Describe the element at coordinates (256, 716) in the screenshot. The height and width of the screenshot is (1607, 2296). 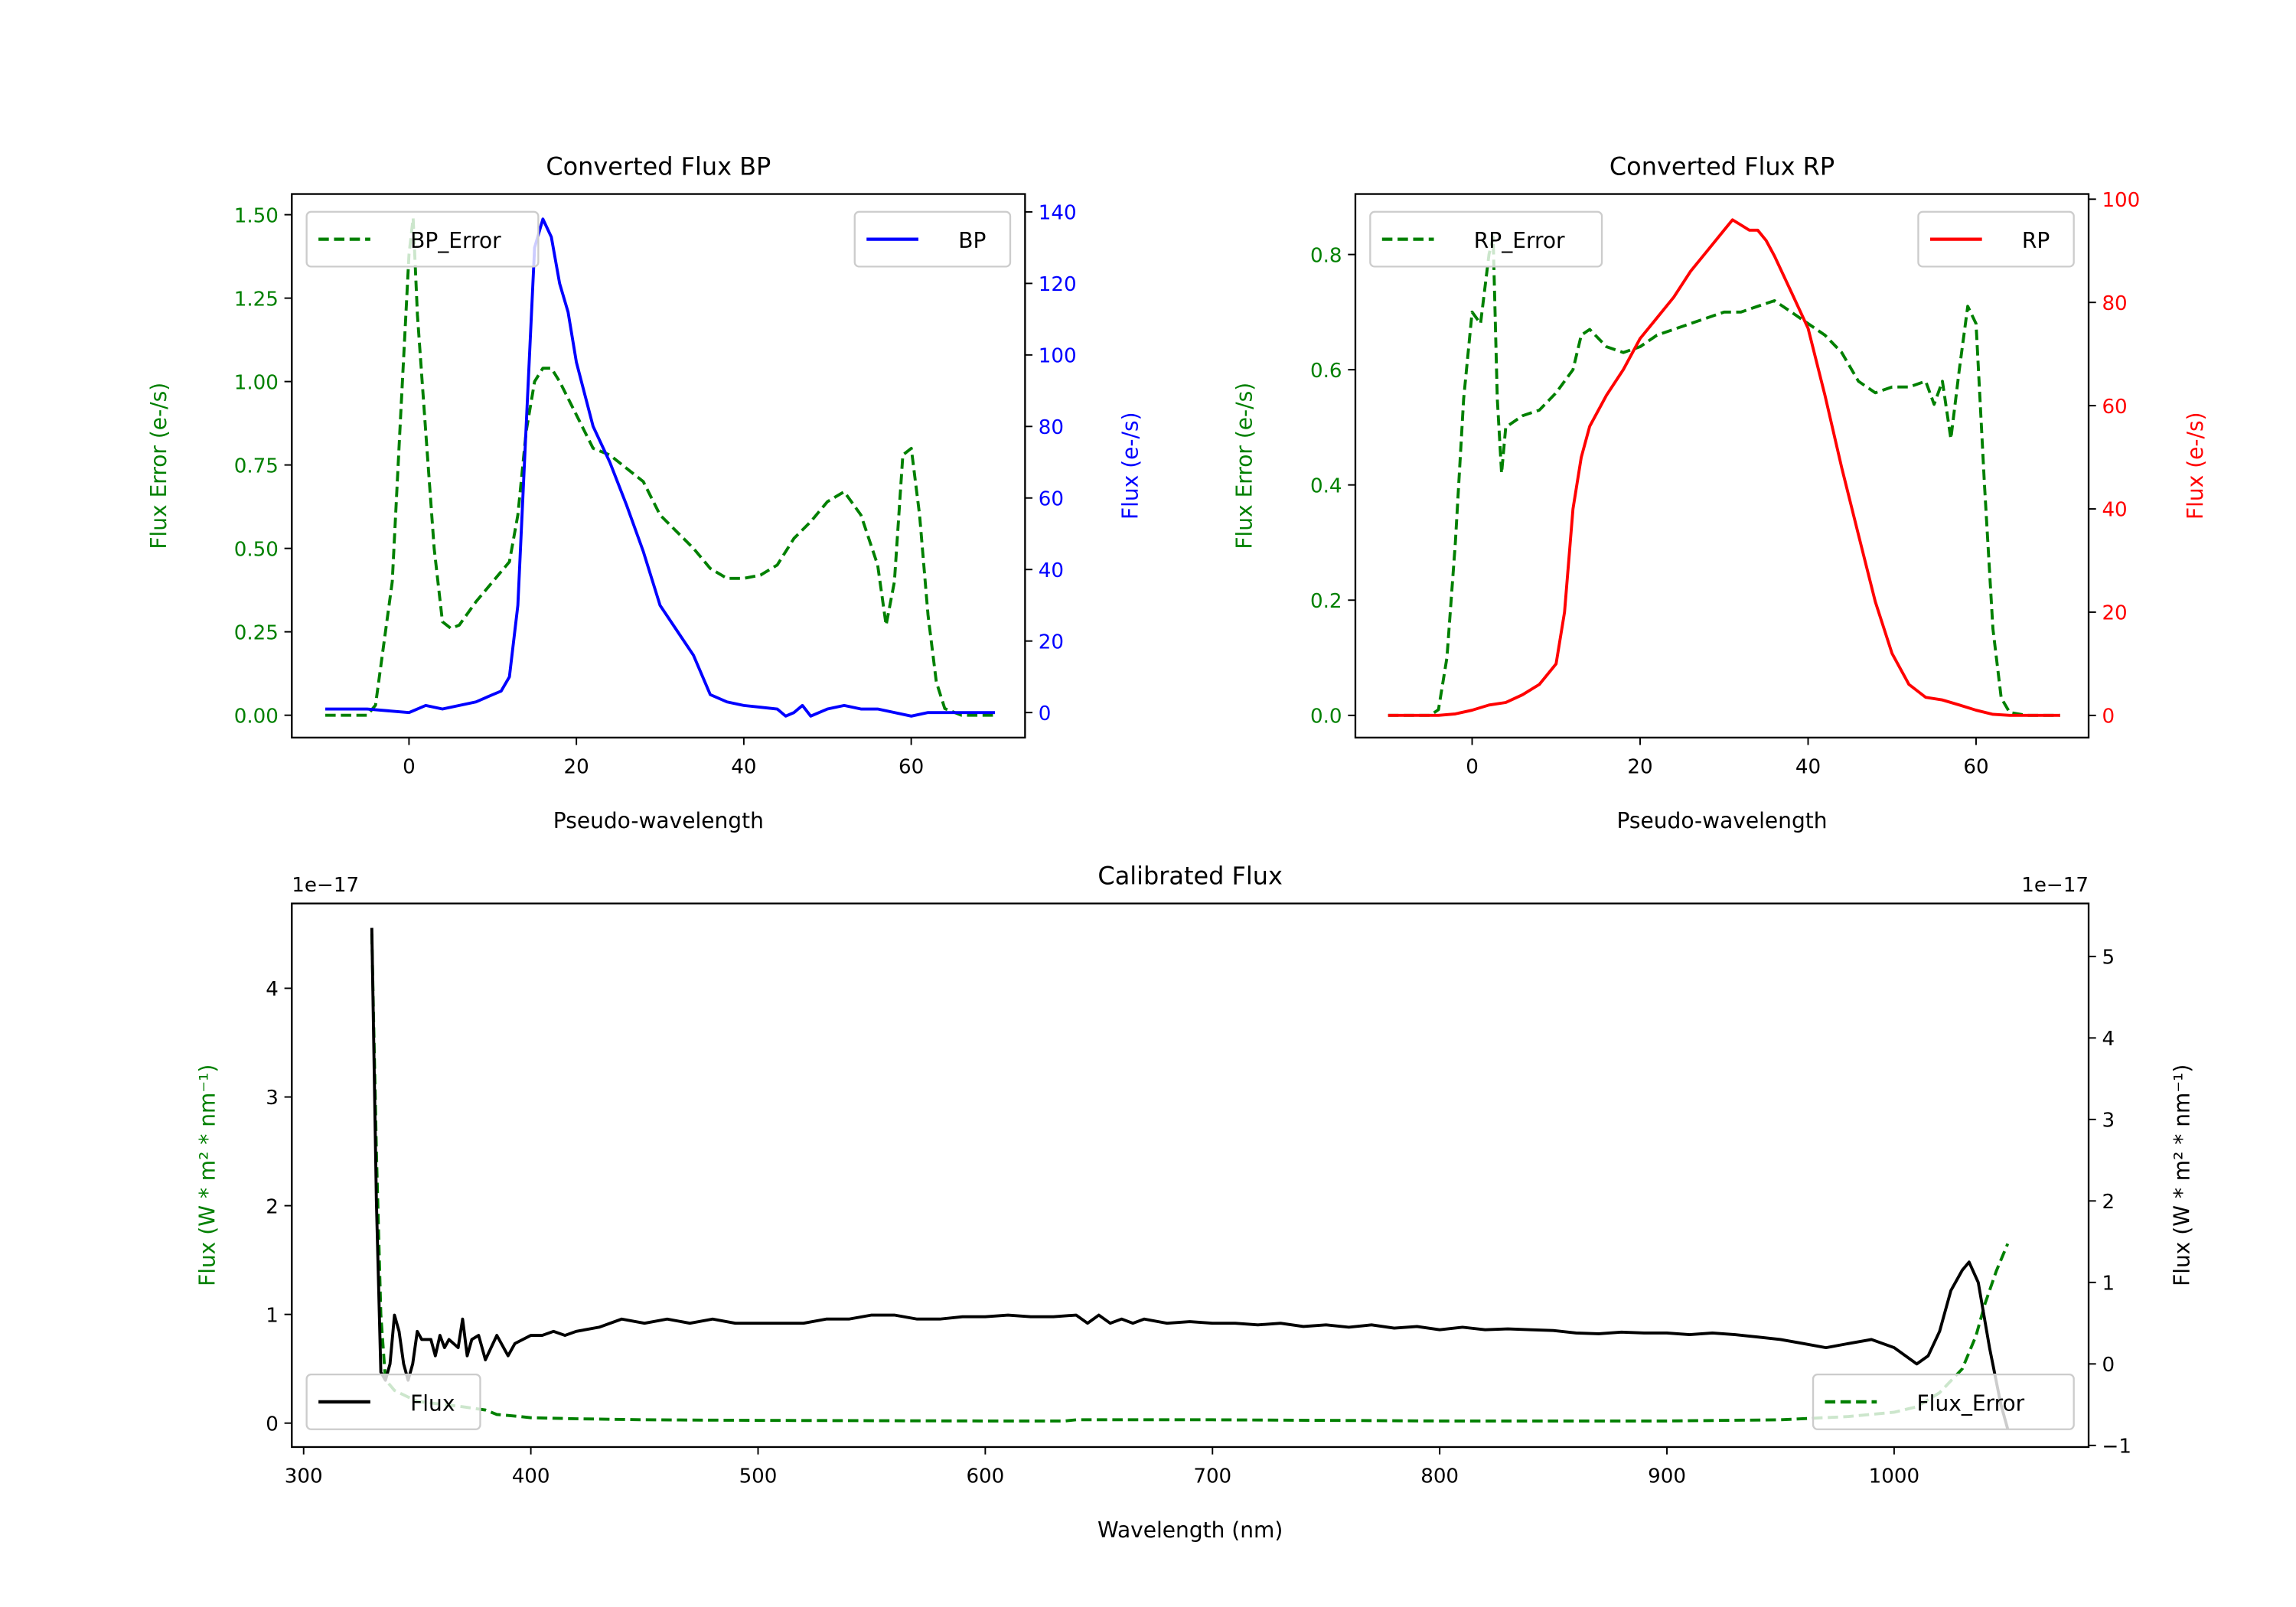
I see `y-left-tick-label: 0.00` at that location.